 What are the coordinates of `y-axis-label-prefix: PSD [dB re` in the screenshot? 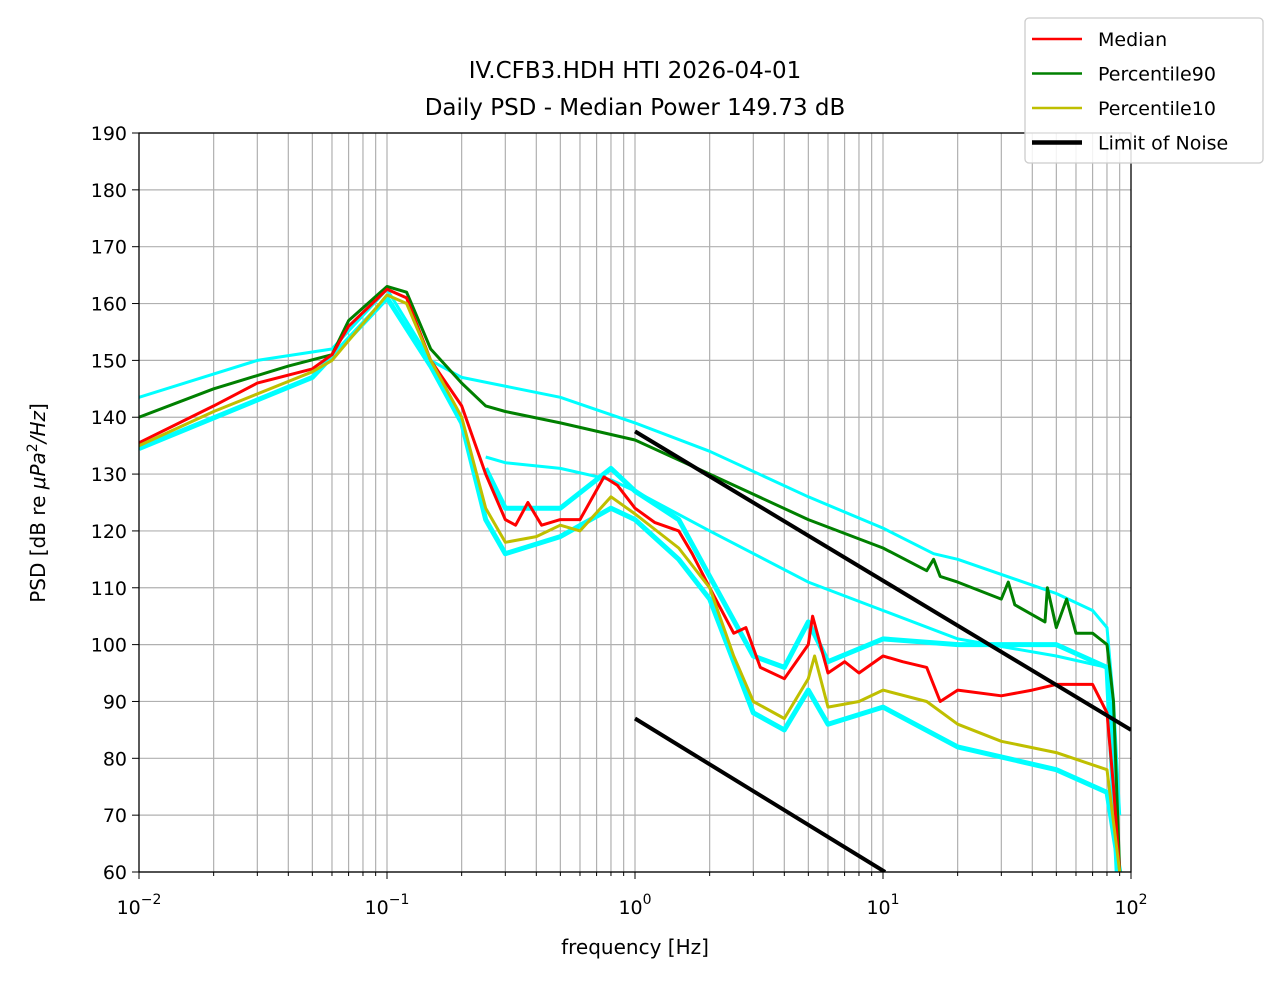 It's located at (38, 546).